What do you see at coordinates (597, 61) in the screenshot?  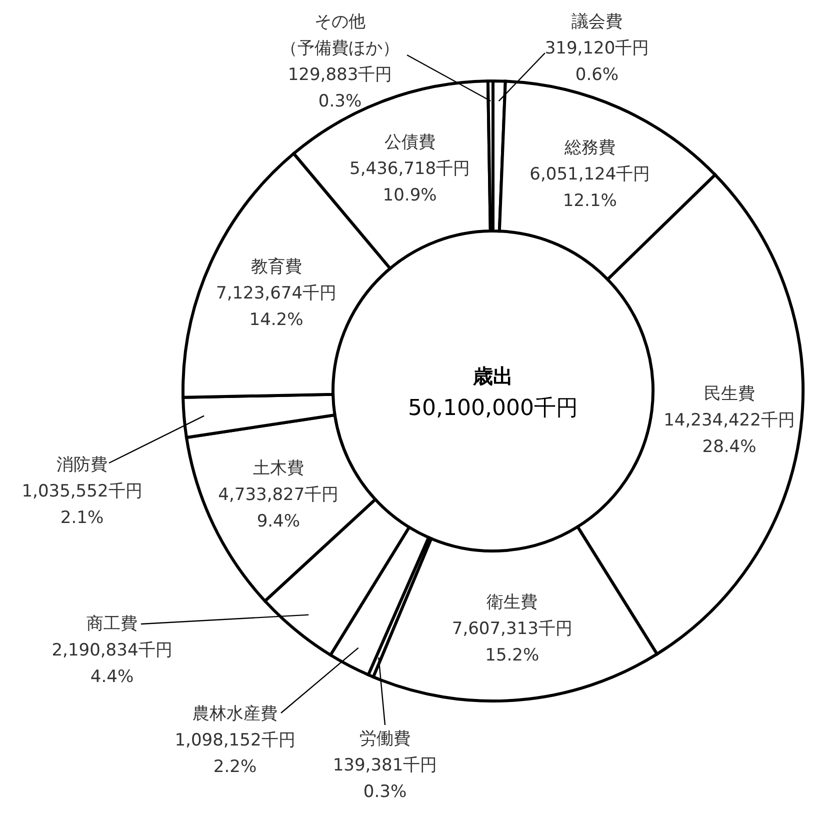 I see `data-label: 319,120千円 0.6%` at bounding box center [597, 61].